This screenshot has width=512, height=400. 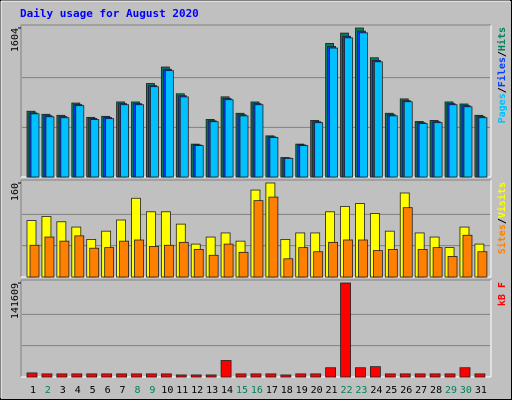 I want to click on x-tick-label: 11, so click(x=182, y=390).